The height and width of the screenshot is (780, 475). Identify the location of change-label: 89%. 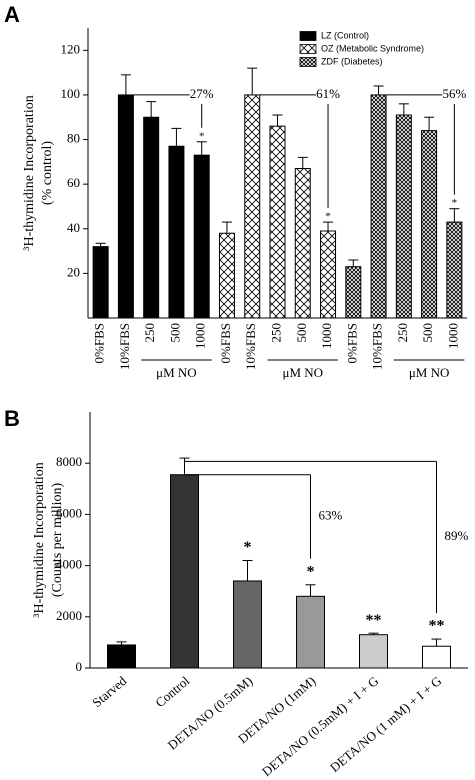
(457, 535).